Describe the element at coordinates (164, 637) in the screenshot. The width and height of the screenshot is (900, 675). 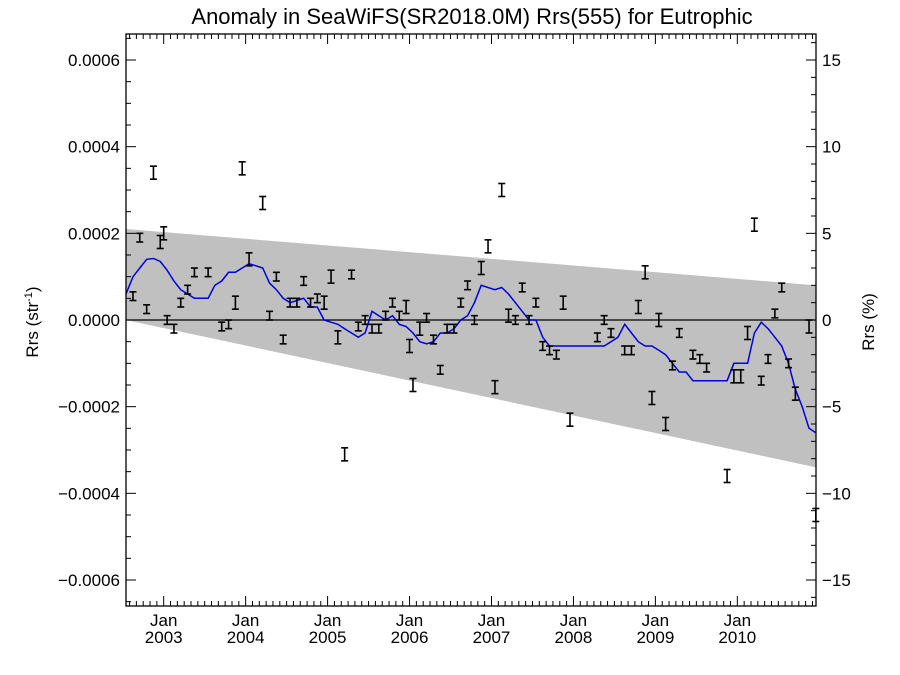
I see `x-tick-year-label: 2003` at that location.